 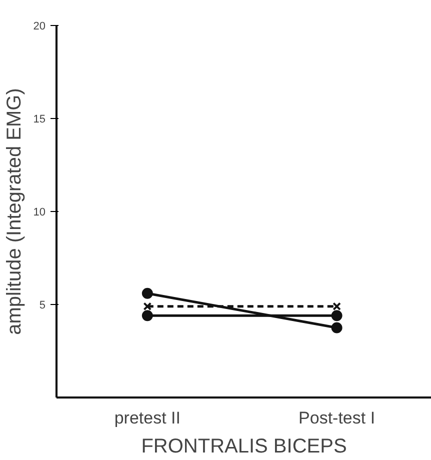 I want to click on x-axis-title: FRONTRALIS BICEPS, so click(x=244, y=447).